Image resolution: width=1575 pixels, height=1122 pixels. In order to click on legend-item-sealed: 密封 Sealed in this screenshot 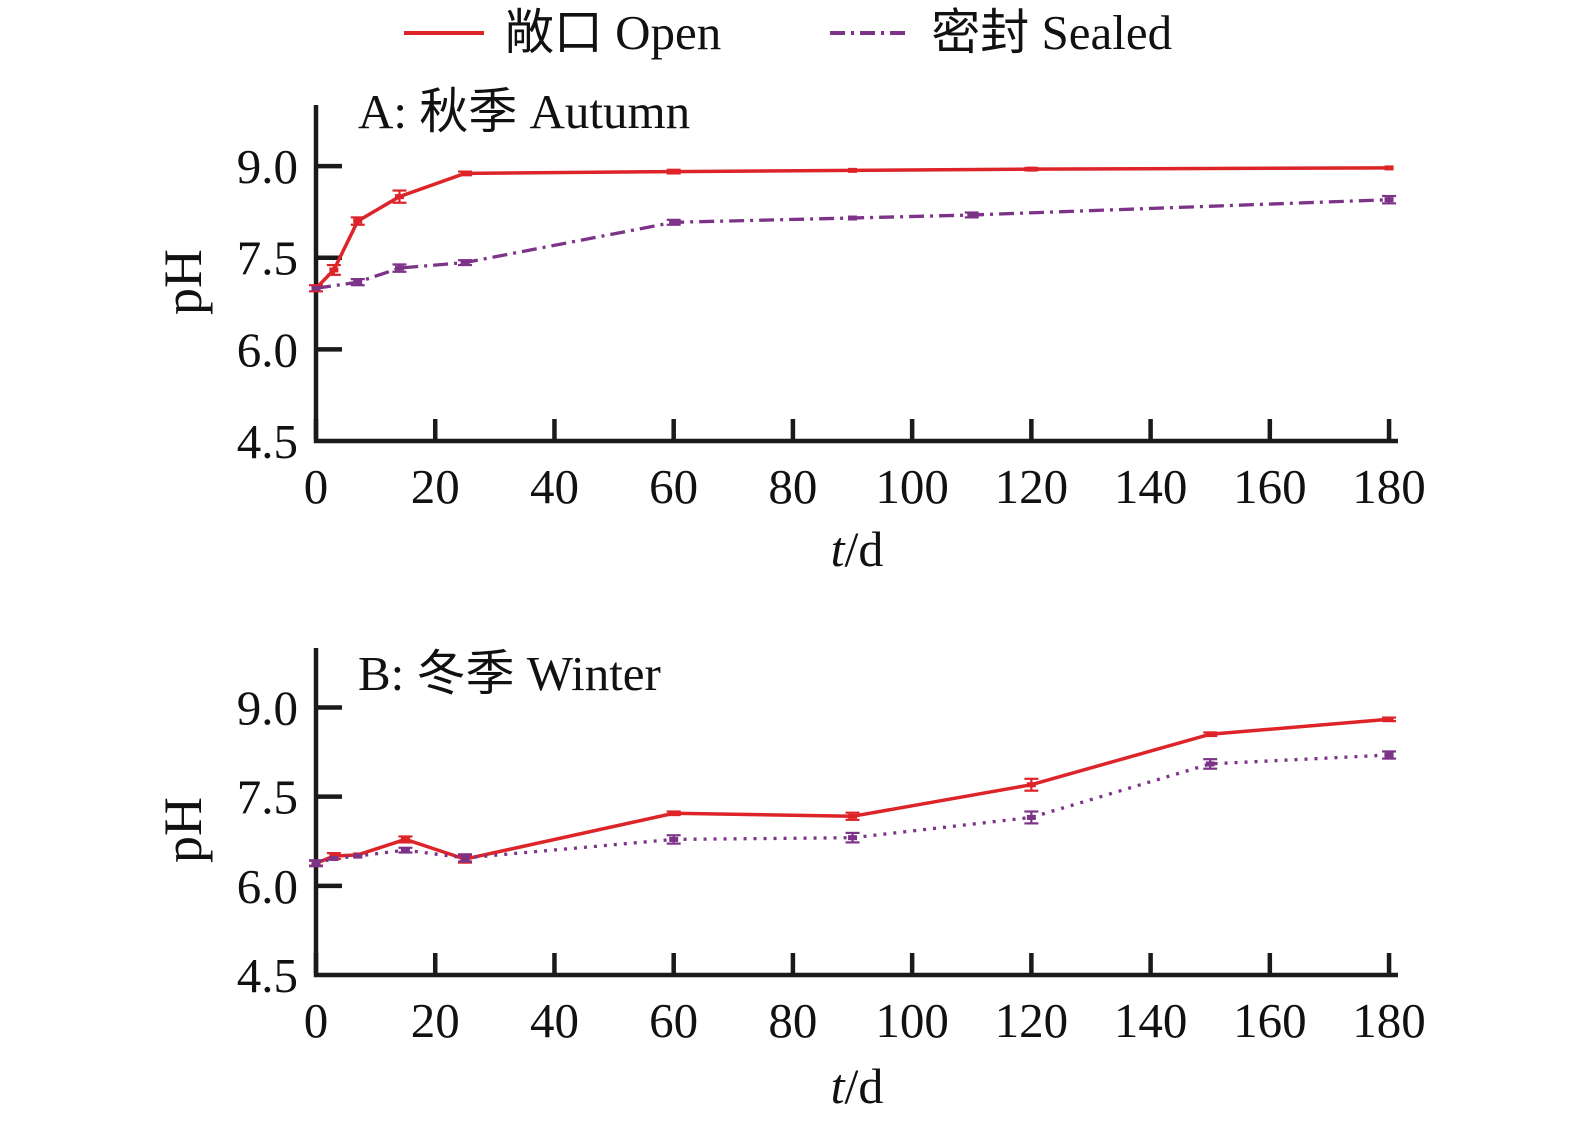, I will do `click(1000, 33)`.